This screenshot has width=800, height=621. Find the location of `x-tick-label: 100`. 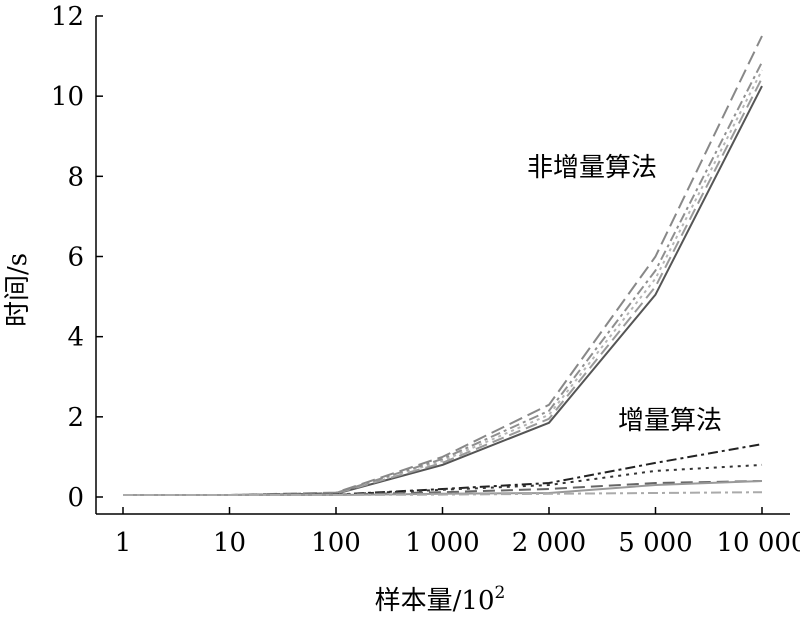

x-tick-label: 100 is located at coordinates (336, 543).